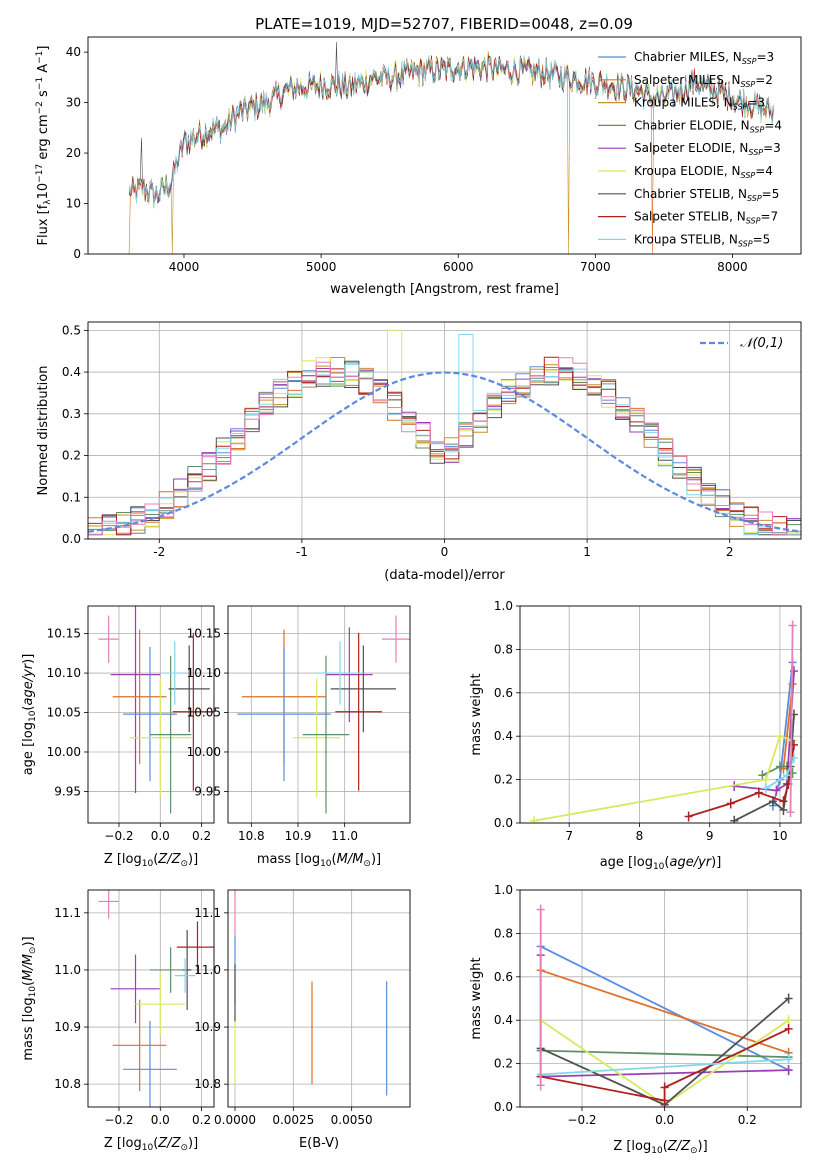 This screenshot has width=819, height=1170. I want to click on label-part: −2, so click(40, 107).